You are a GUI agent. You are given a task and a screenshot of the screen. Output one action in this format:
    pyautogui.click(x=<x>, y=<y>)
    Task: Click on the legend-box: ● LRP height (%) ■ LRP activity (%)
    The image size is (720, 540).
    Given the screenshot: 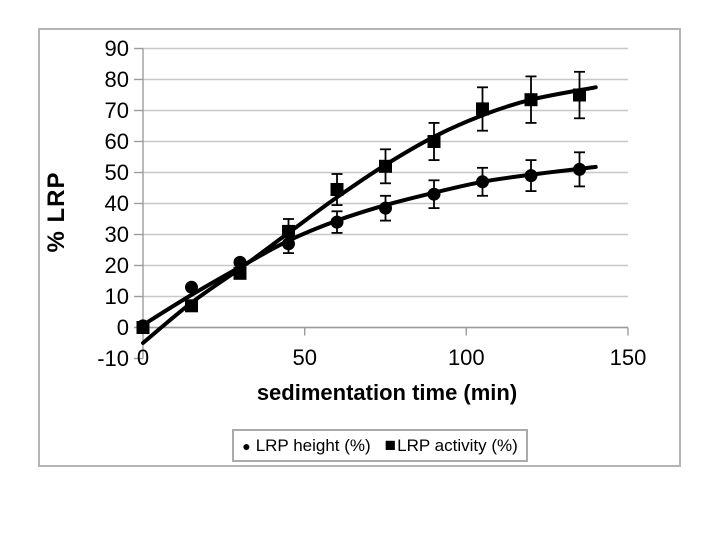 What is the action you would take?
    pyautogui.click(x=380, y=445)
    